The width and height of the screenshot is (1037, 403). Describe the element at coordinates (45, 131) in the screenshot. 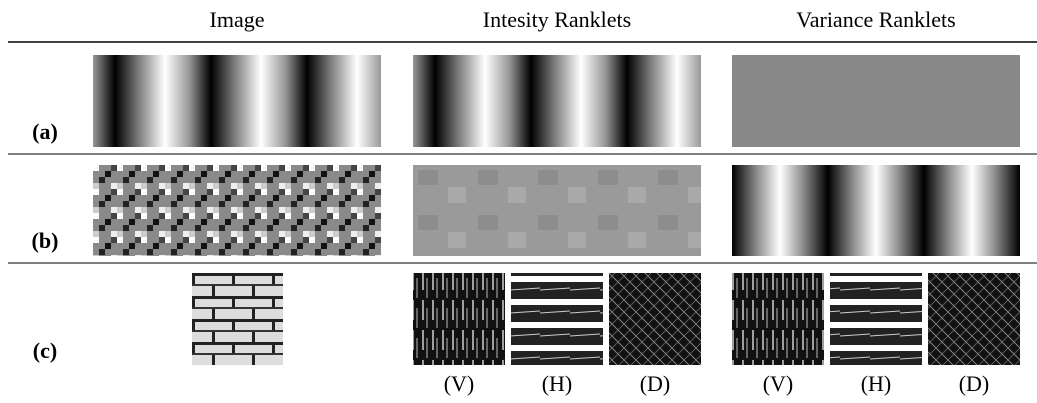

I see `row-label: (a)` at that location.